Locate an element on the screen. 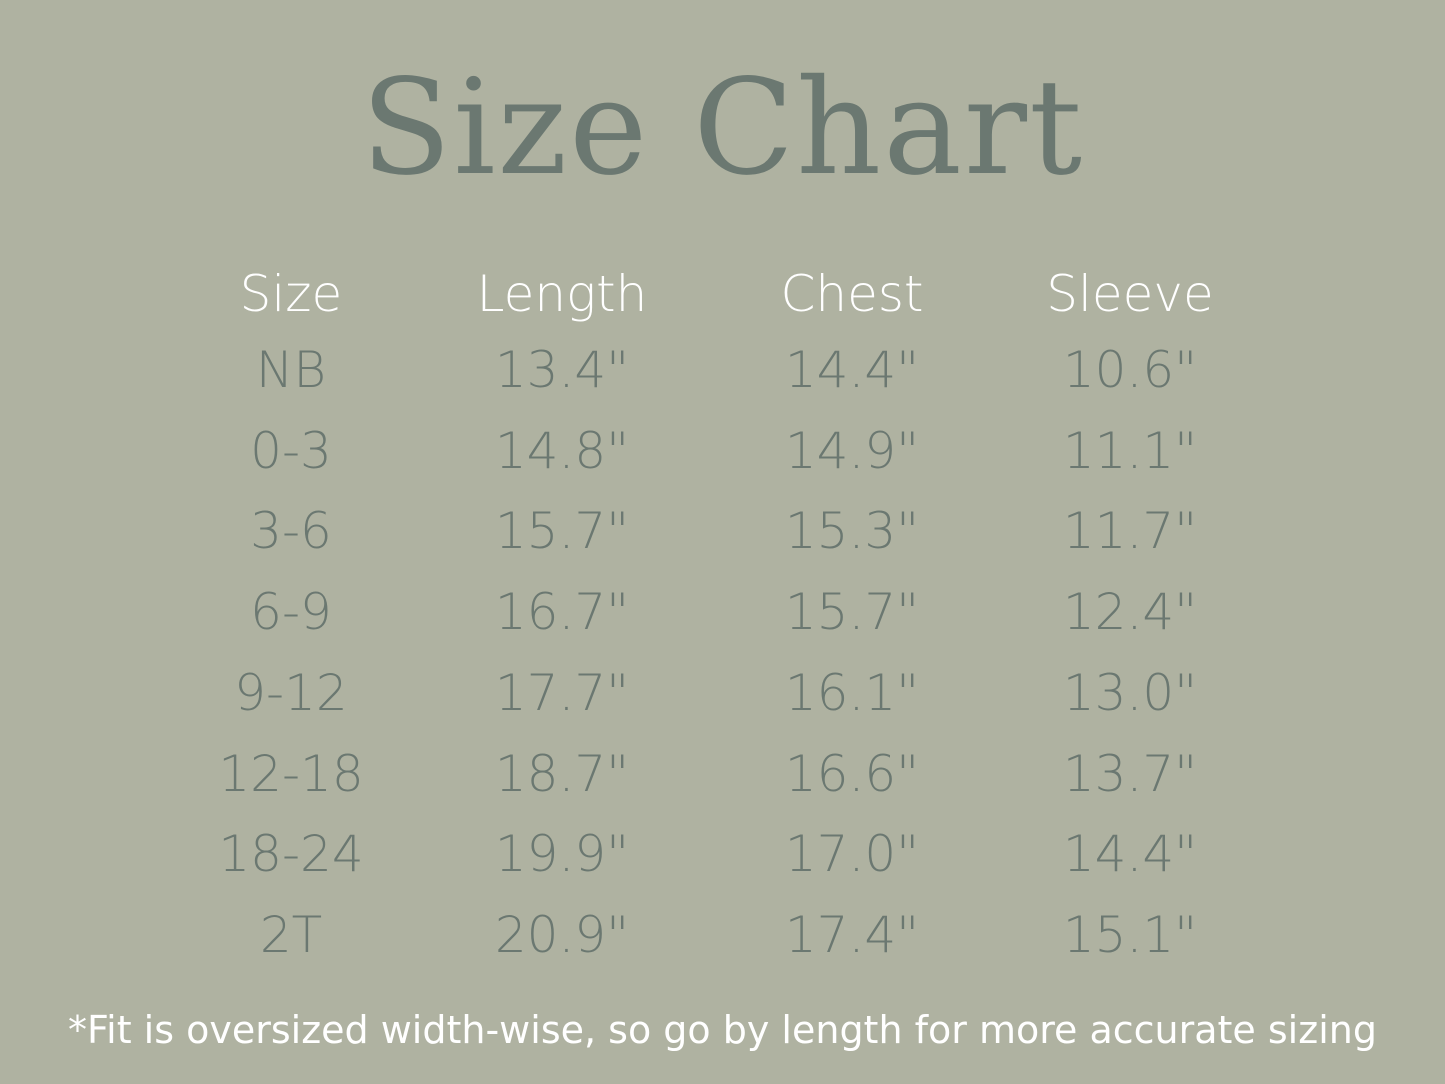  cell-length: 18.7" is located at coordinates (562, 773).